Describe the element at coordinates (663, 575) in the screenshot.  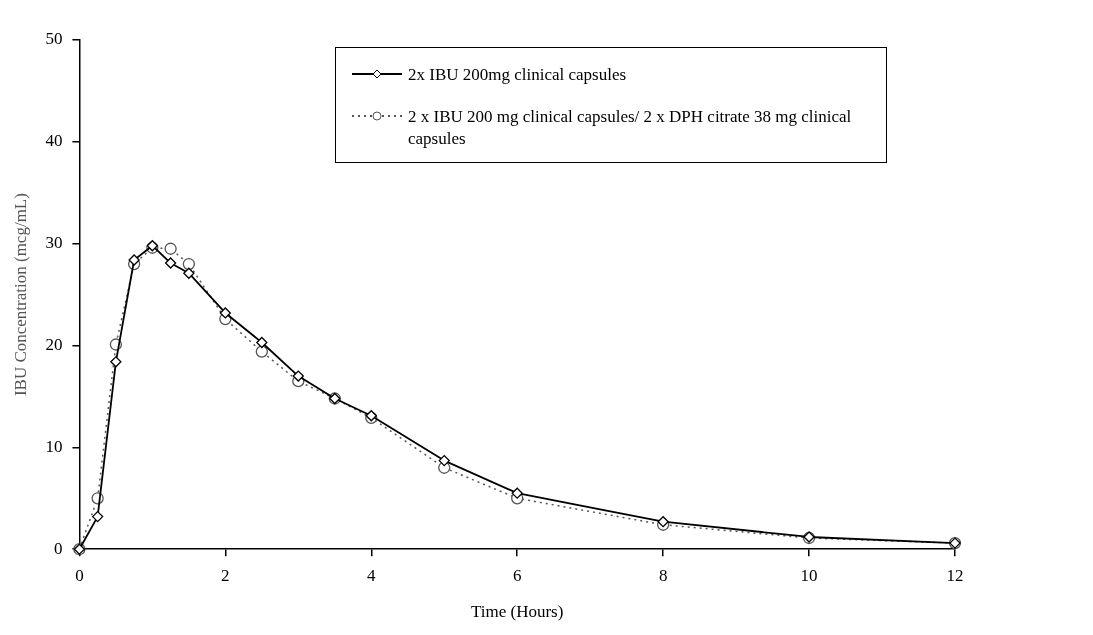
I see `x-tick-label: 8` at that location.